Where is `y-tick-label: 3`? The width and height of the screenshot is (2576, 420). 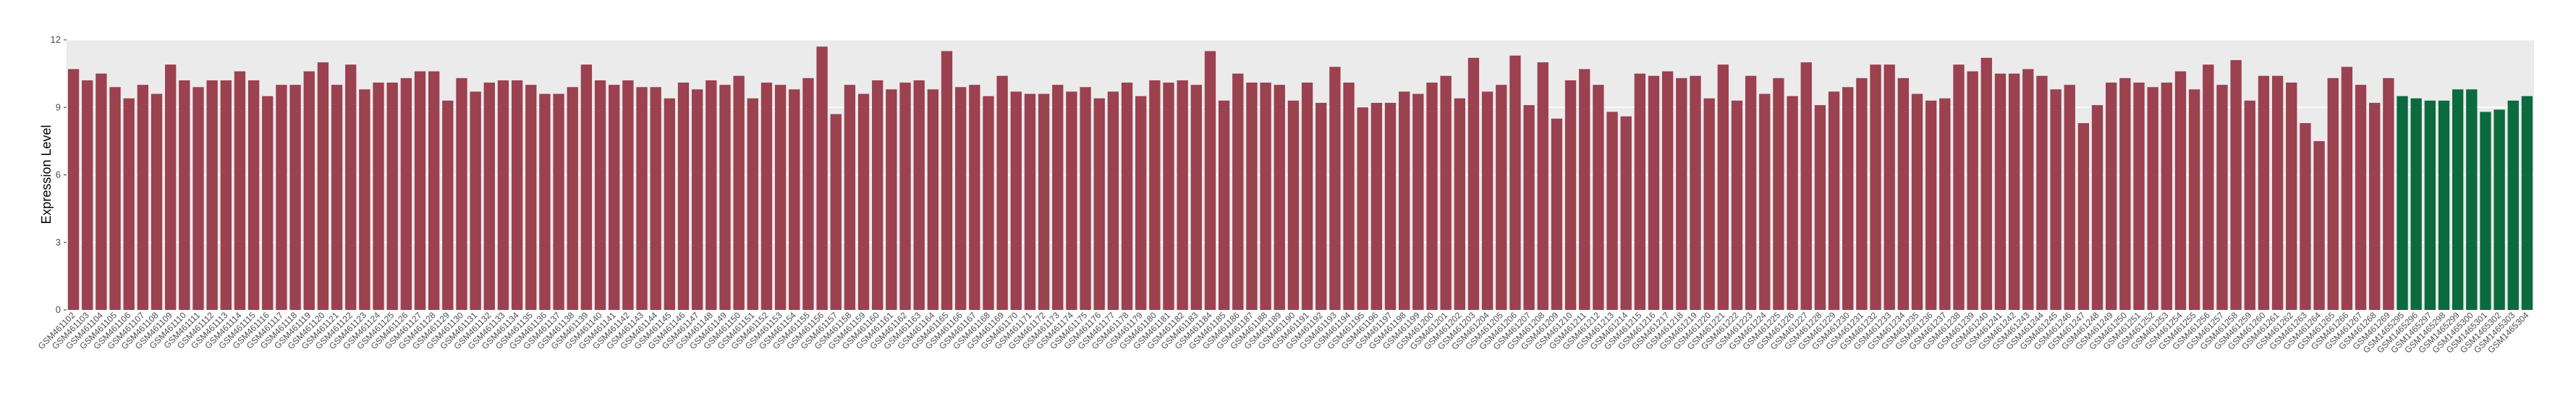 y-tick-label: 3 is located at coordinates (58, 242).